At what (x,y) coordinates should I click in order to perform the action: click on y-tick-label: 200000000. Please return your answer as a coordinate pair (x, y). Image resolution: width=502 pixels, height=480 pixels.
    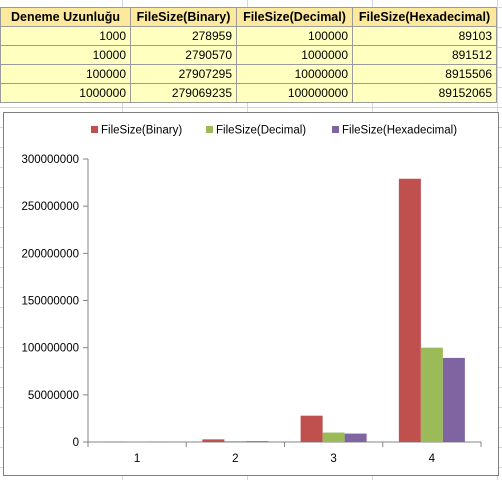
    Looking at the image, I should click on (50, 254).